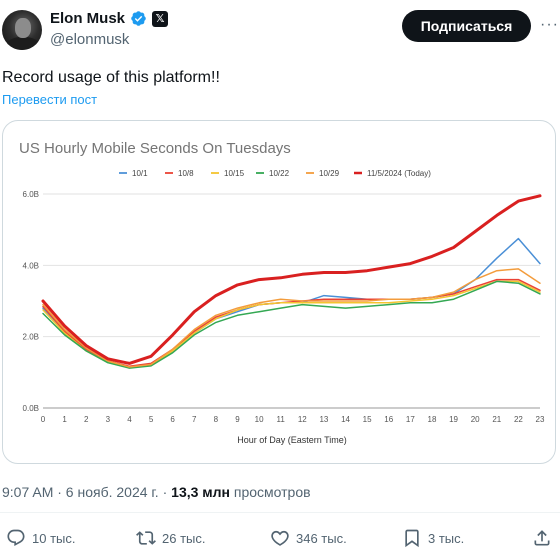 The image size is (560, 560). Describe the element at coordinates (345, 419) in the screenshot. I see `x-tick-label: 14` at that location.